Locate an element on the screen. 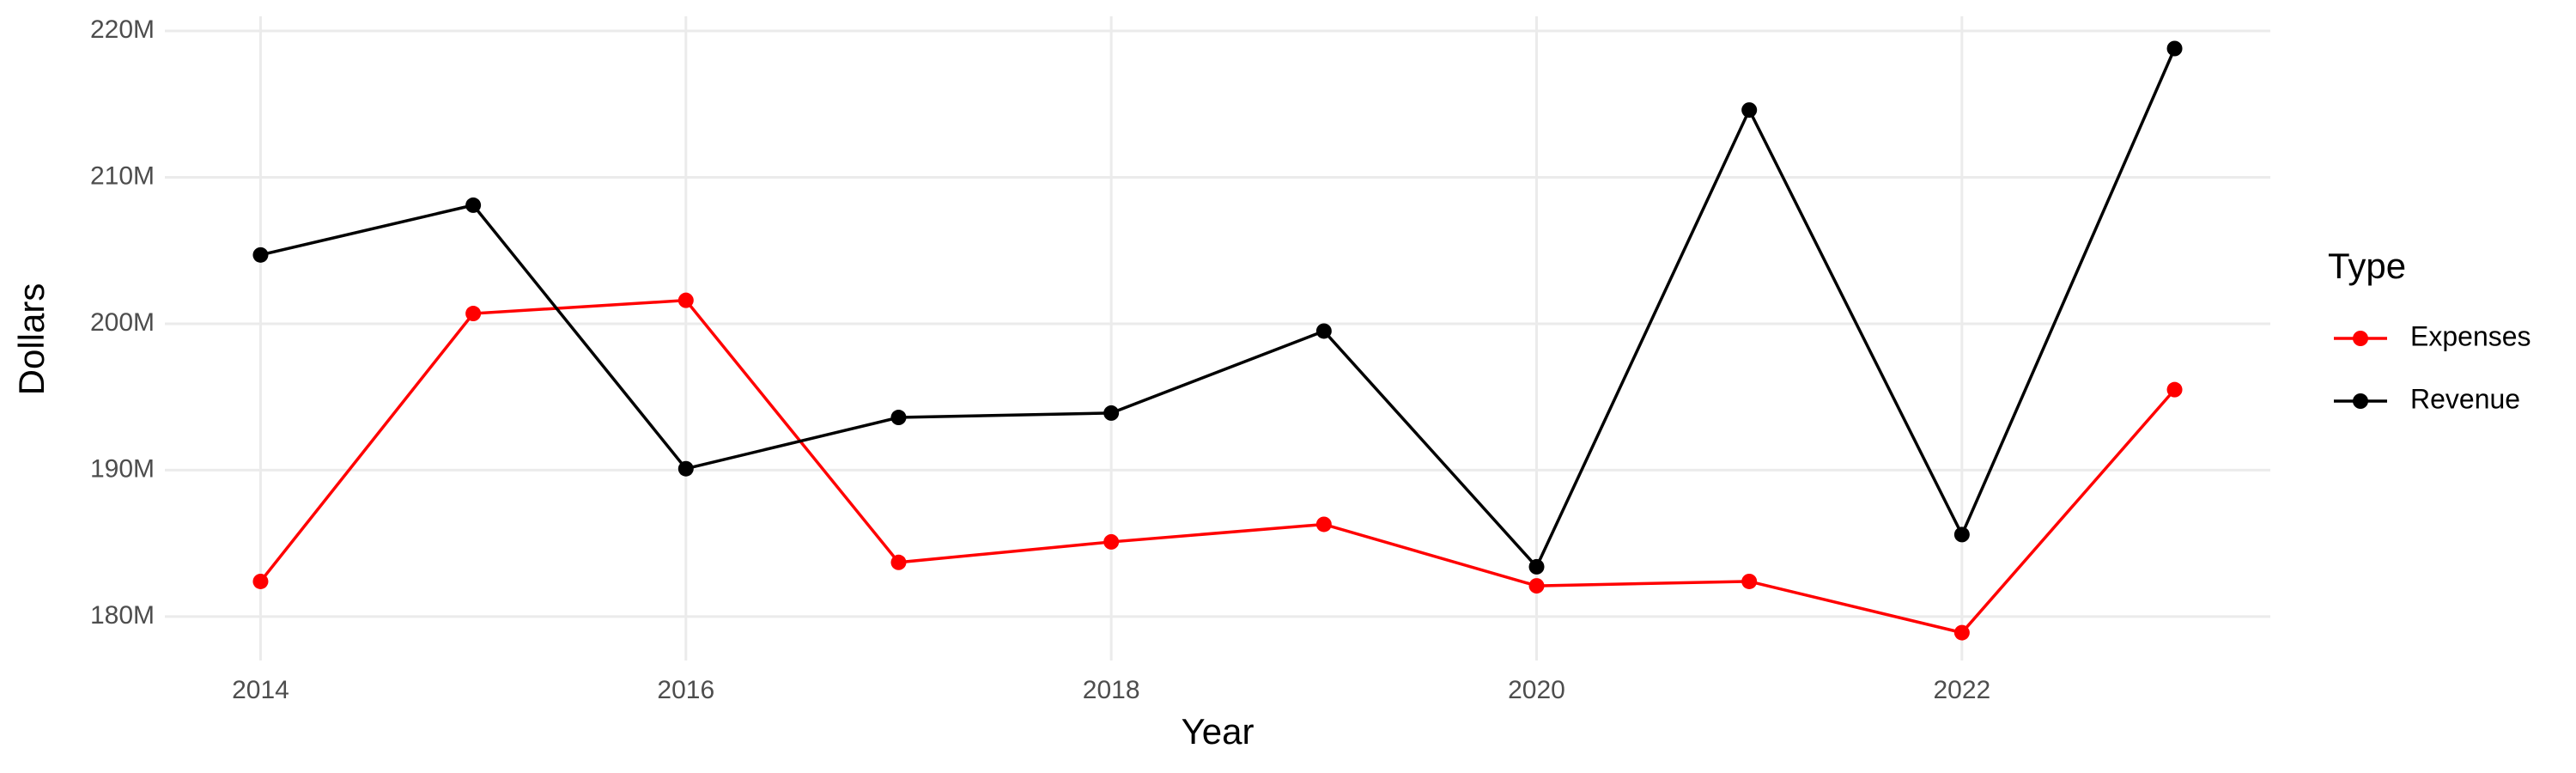  legend-label: Expenses is located at coordinates (2470, 335).